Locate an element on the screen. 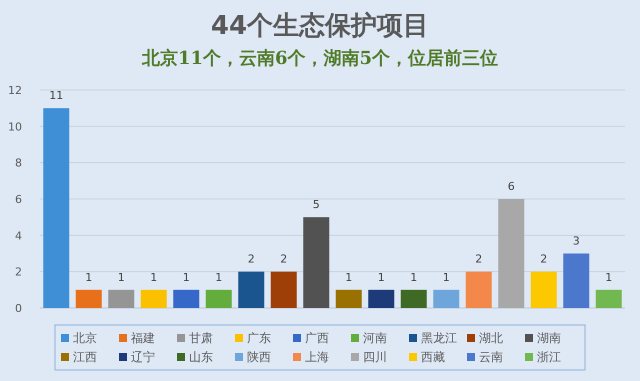 The height and width of the screenshot is (381, 640). legend-label: 上海 is located at coordinates (317, 357).